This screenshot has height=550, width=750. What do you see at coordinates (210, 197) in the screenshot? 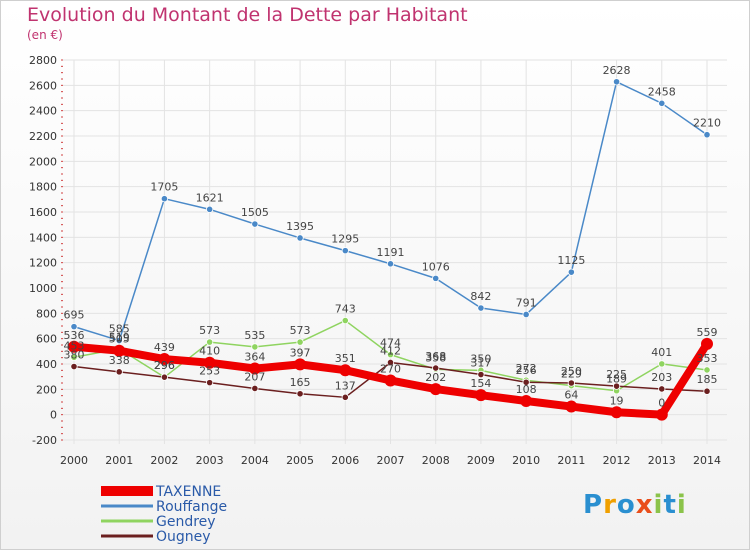
I see `data-label: 1621` at bounding box center [210, 197].